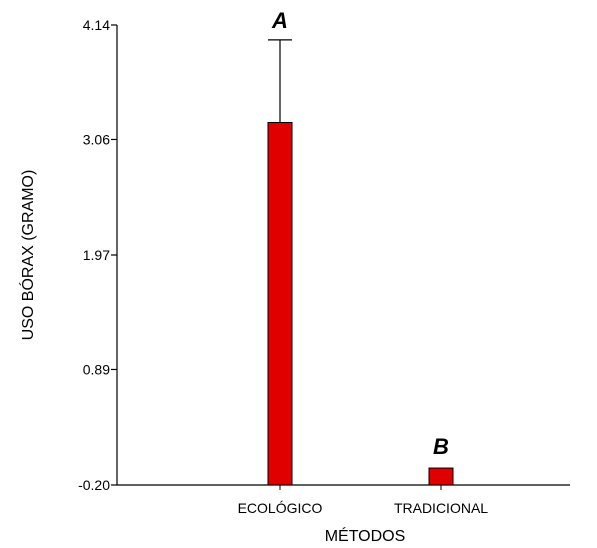 The image size is (597, 548). What do you see at coordinates (365, 535) in the screenshot?
I see `x-axis-title: MÉTODOS` at bounding box center [365, 535].